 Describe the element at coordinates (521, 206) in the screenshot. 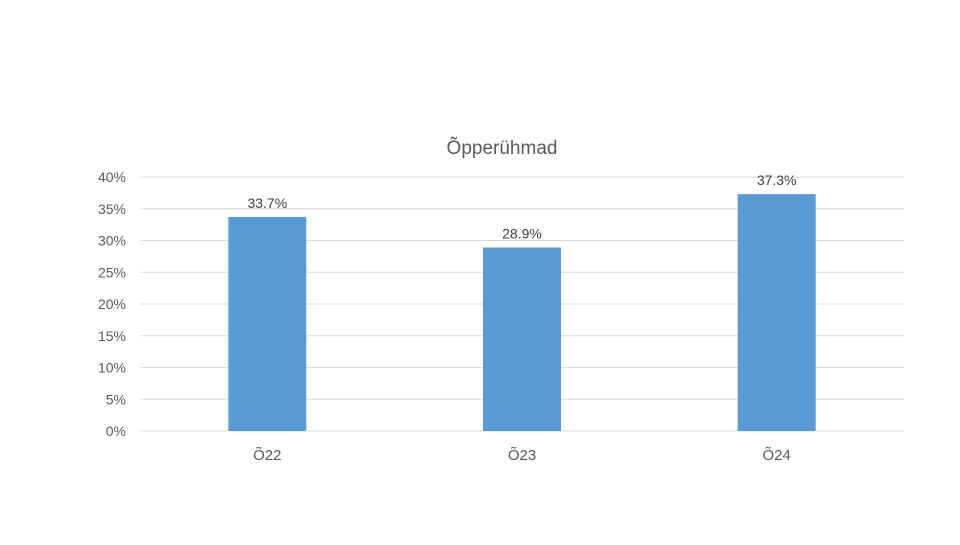

I see `data-labels: 33.7% 28.9% 37.3%` at that location.